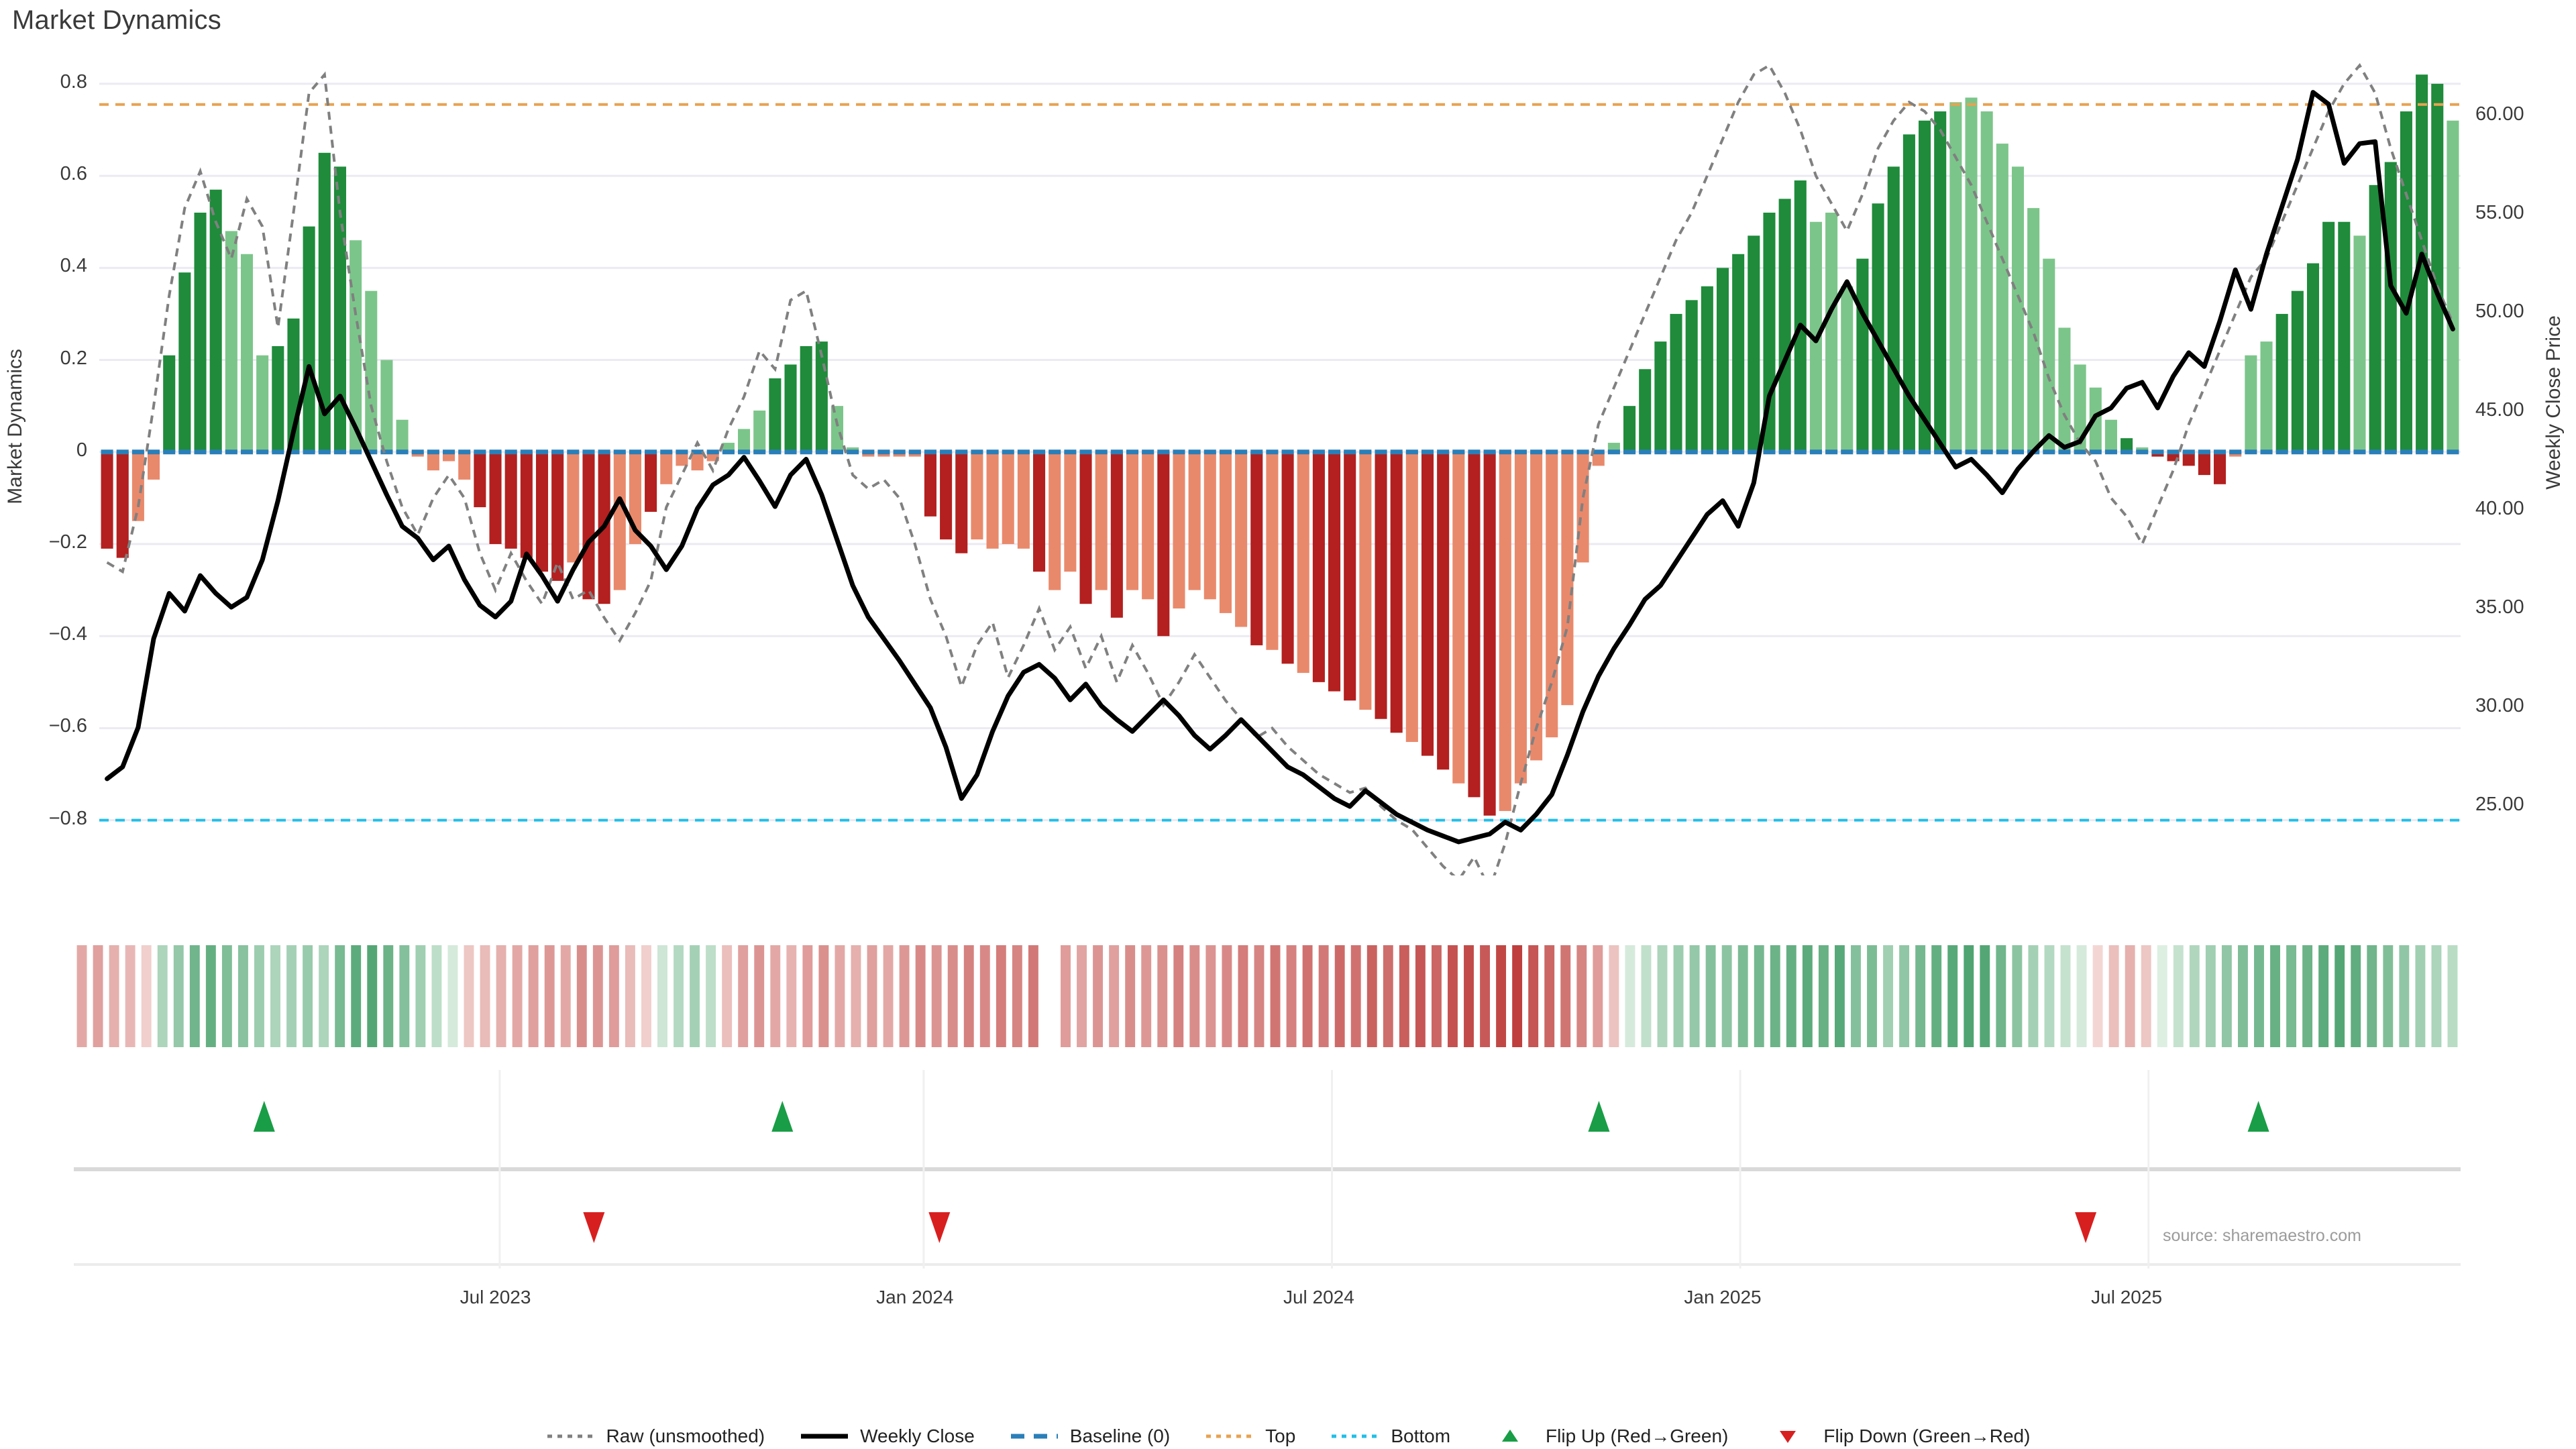 Image resolution: width=2576 pixels, height=1449 pixels. What do you see at coordinates (2262, 1235) in the screenshot?
I see `source-attribution: source: sharemaestro.com` at bounding box center [2262, 1235].